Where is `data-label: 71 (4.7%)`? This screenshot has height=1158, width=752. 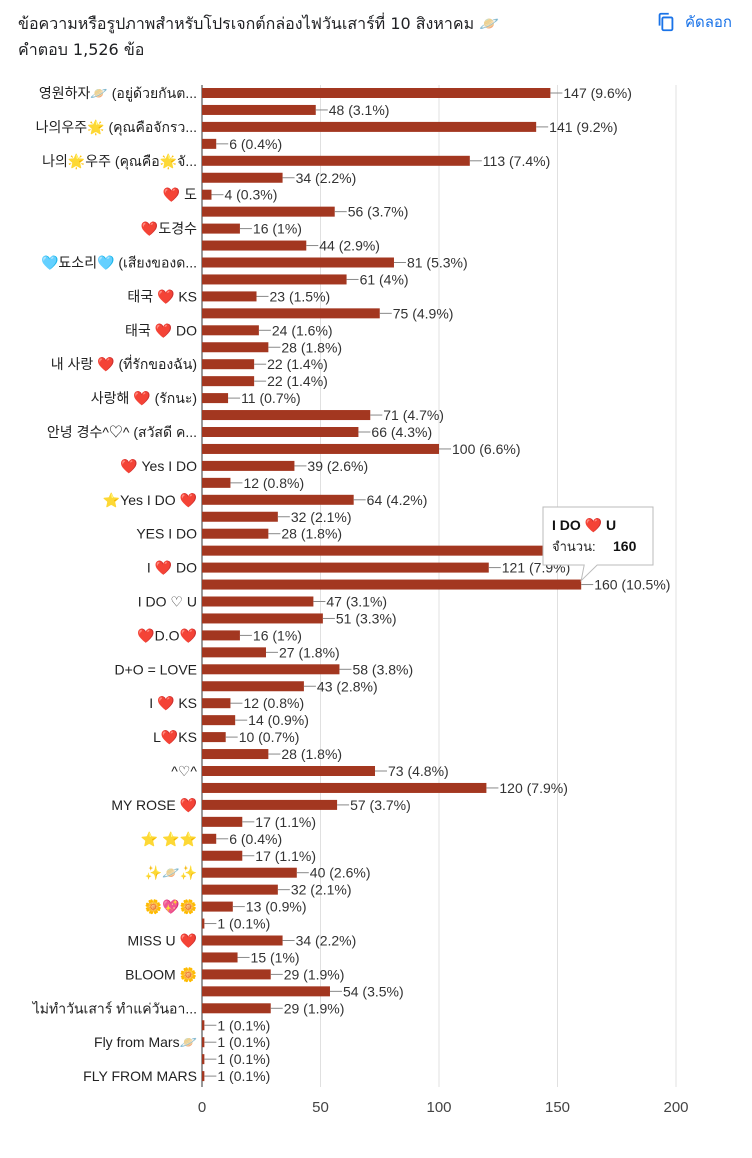 data-label: 71 (4.7%) is located at coordinates (413, 415).